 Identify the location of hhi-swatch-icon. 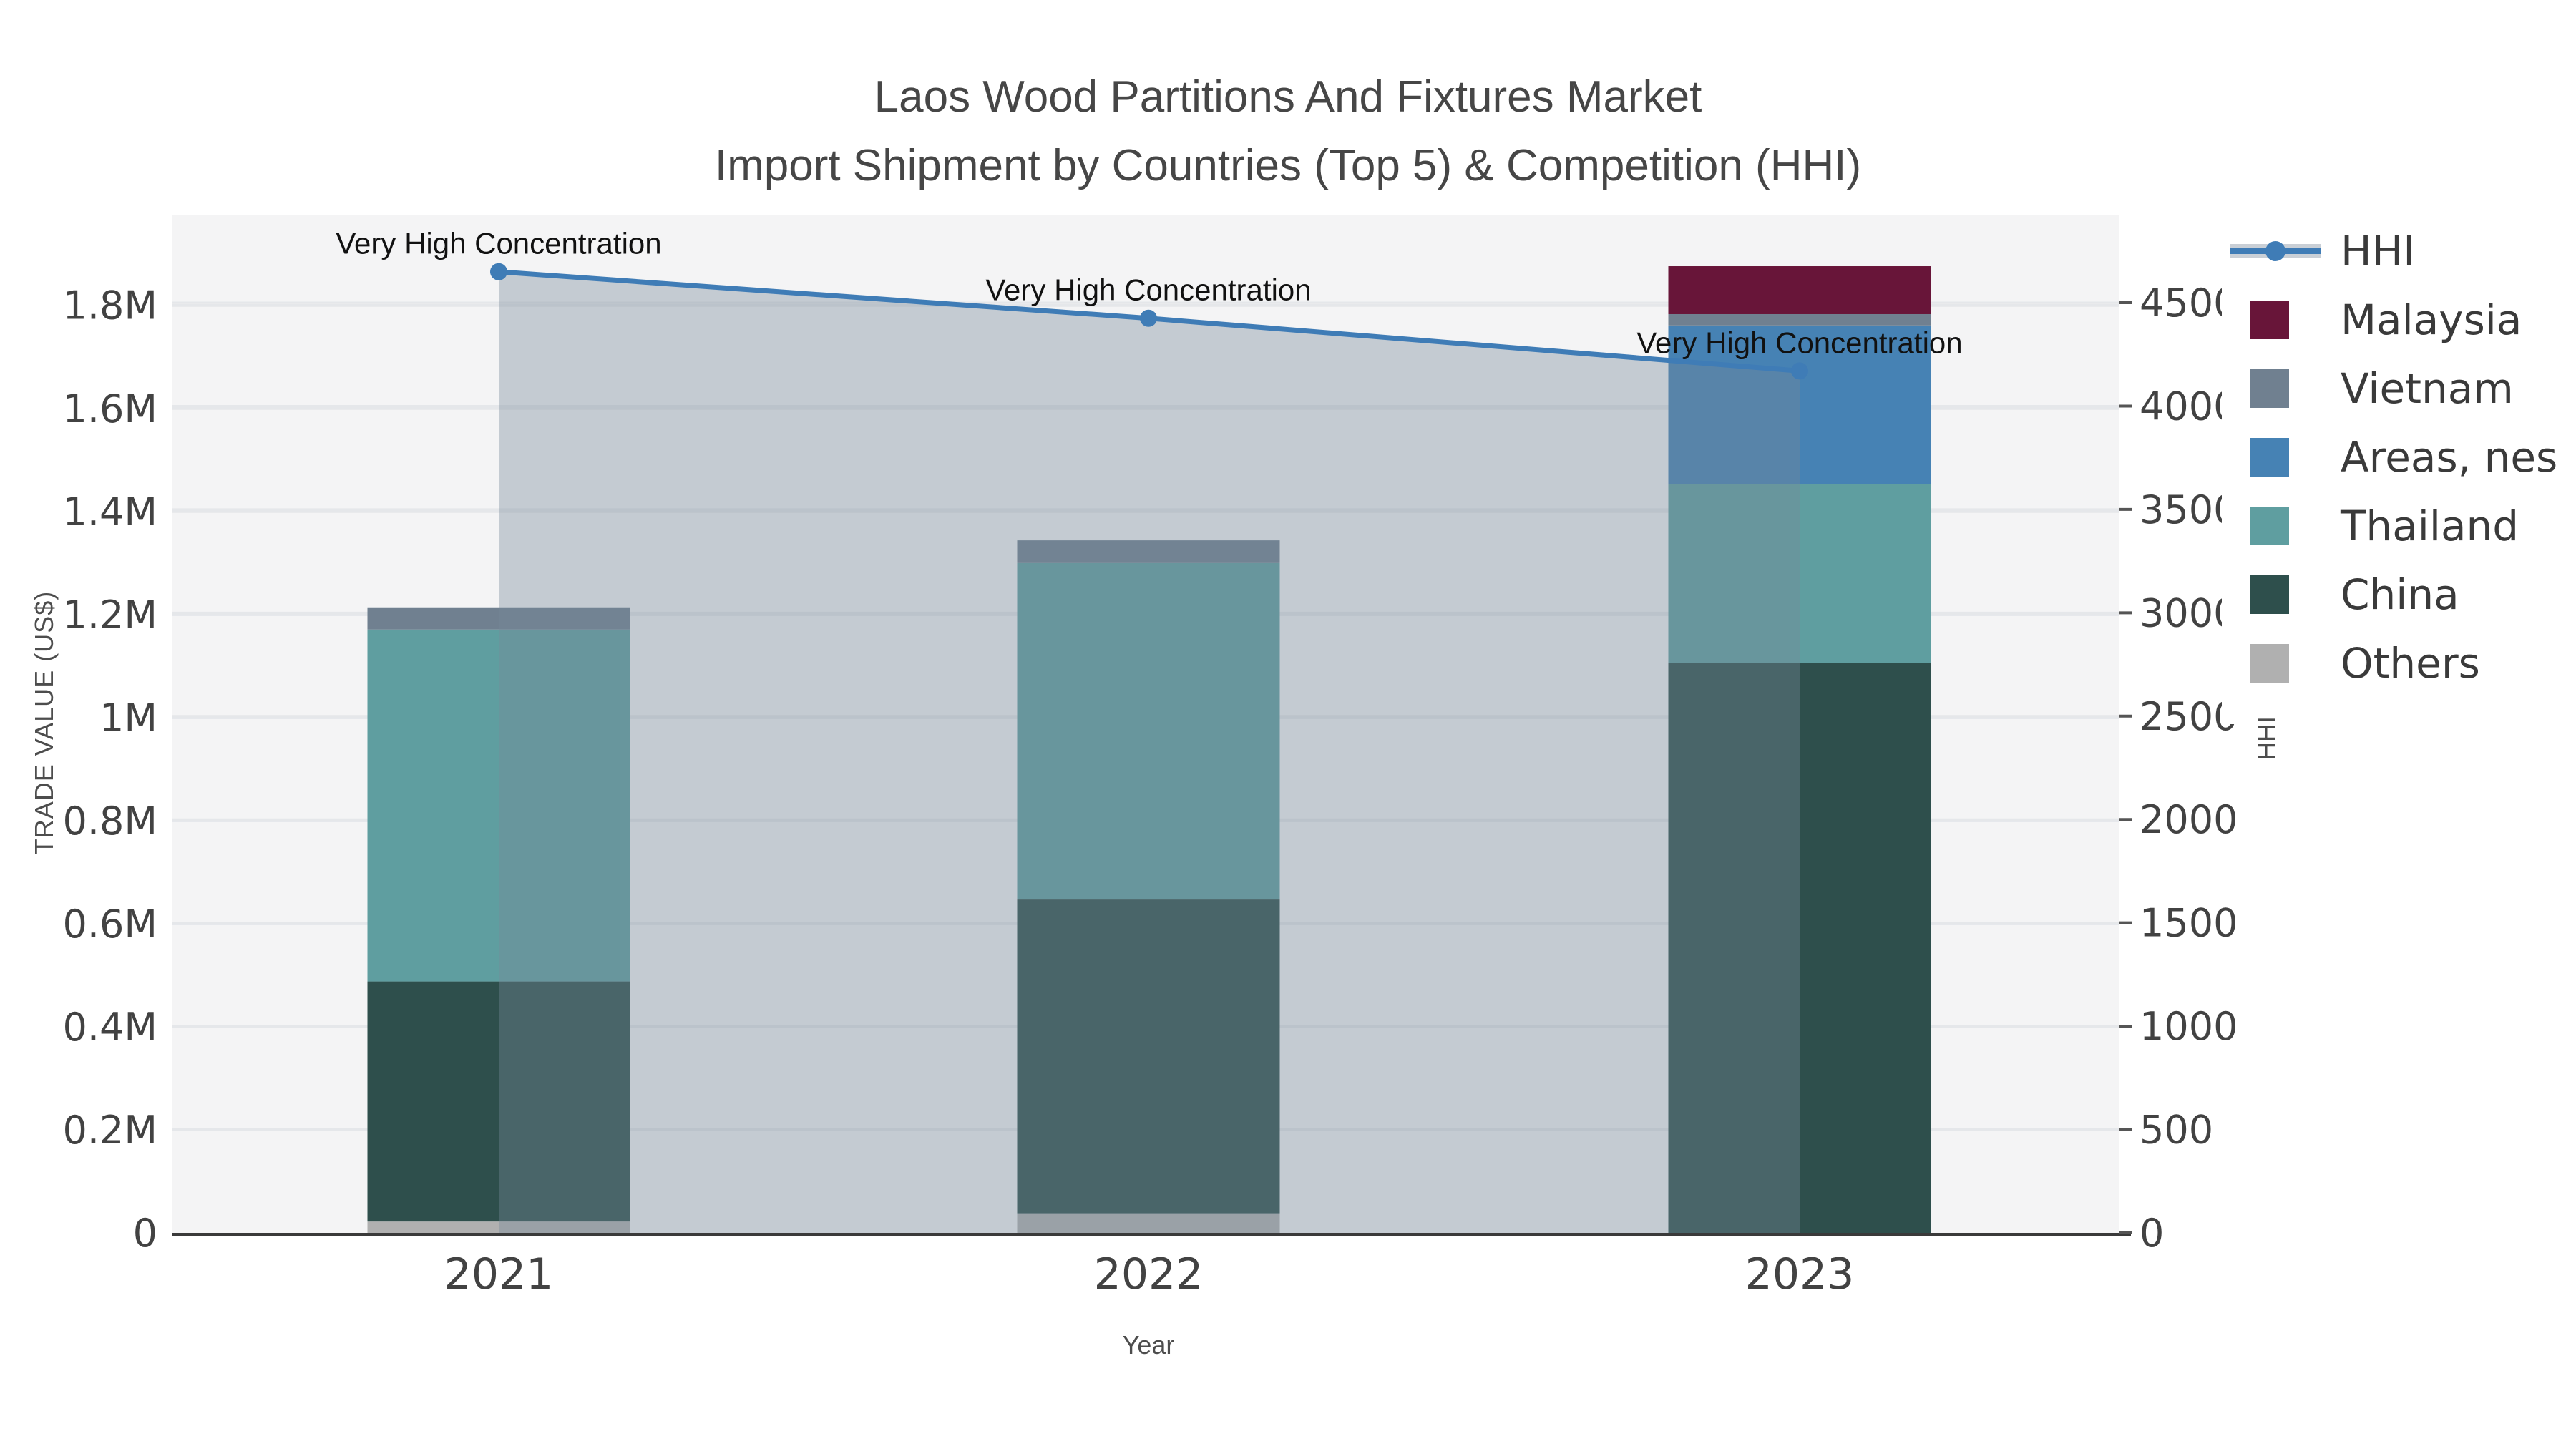
(2271, 251).